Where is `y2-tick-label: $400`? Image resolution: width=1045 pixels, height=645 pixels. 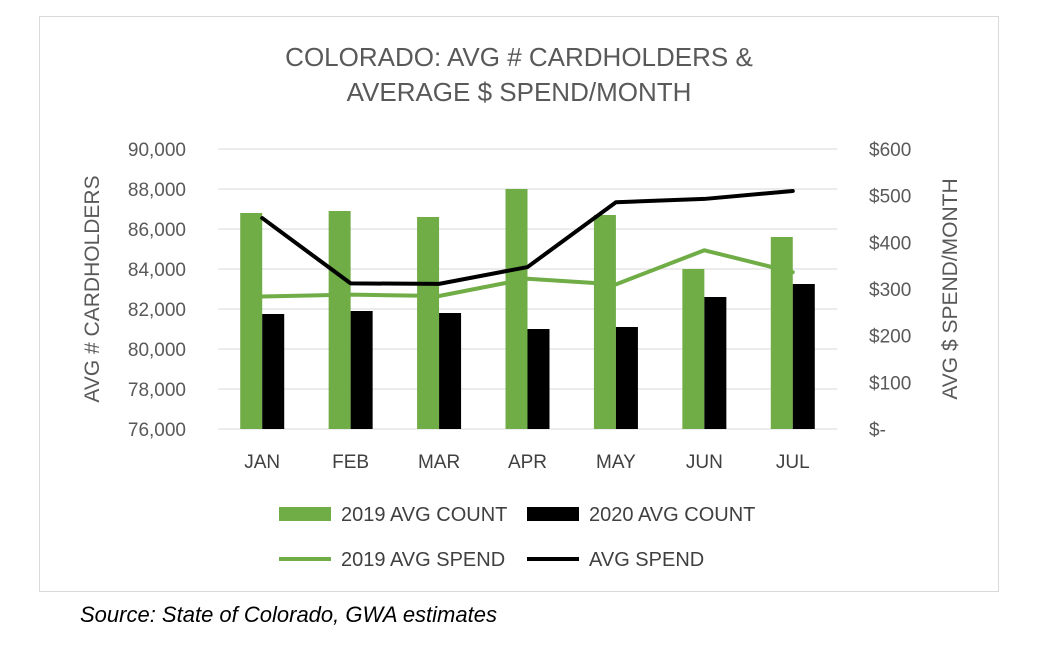
y2-tick-label: $400 is located at coordinates (890, 243).